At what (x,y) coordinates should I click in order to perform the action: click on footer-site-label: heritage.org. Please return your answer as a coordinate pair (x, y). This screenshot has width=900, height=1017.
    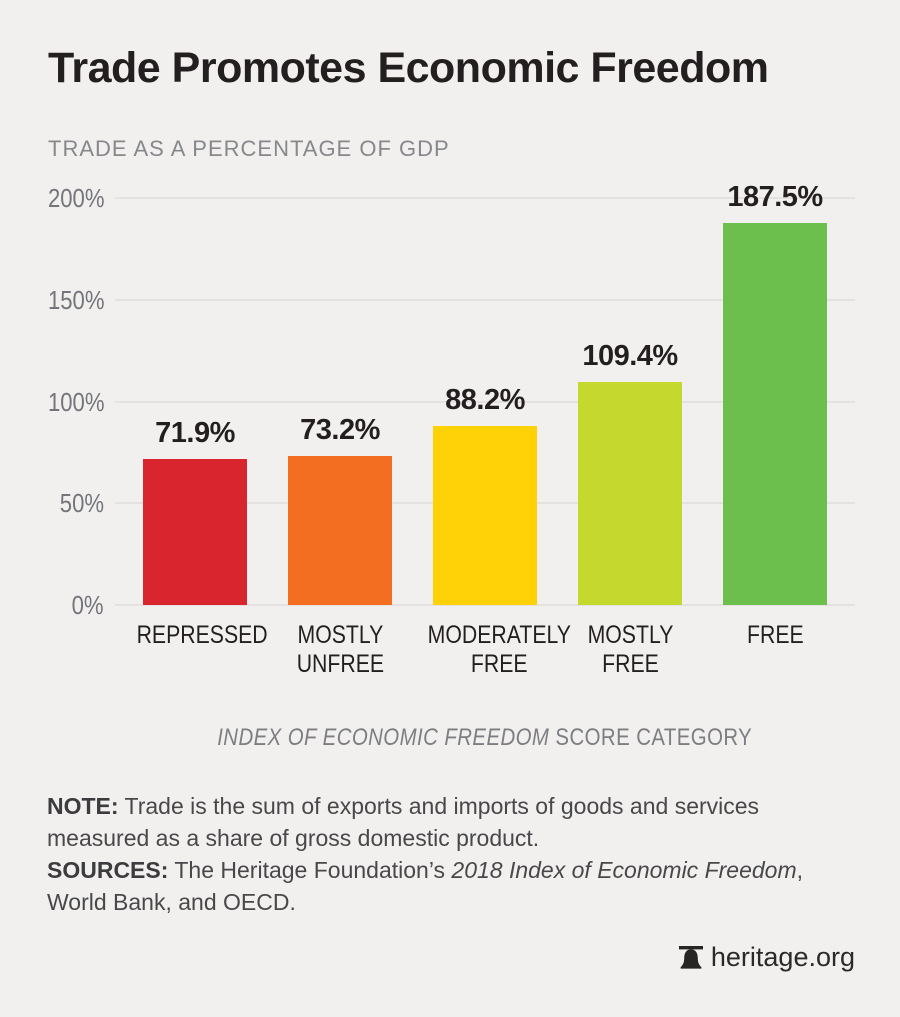
    Looking at the image, I should click on (782, 957).